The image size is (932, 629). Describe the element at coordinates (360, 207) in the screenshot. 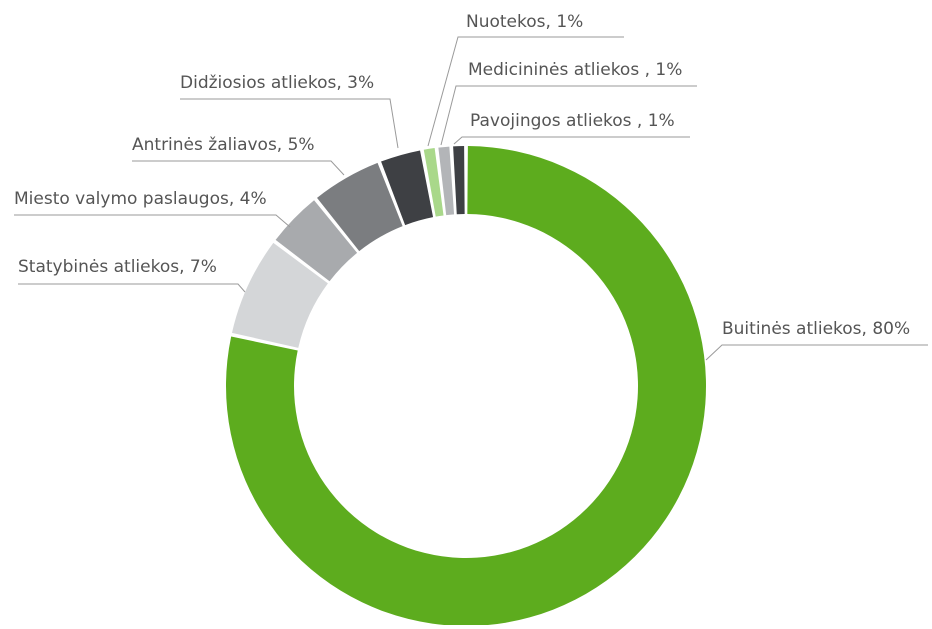

I see `slice-antrines` at that location.